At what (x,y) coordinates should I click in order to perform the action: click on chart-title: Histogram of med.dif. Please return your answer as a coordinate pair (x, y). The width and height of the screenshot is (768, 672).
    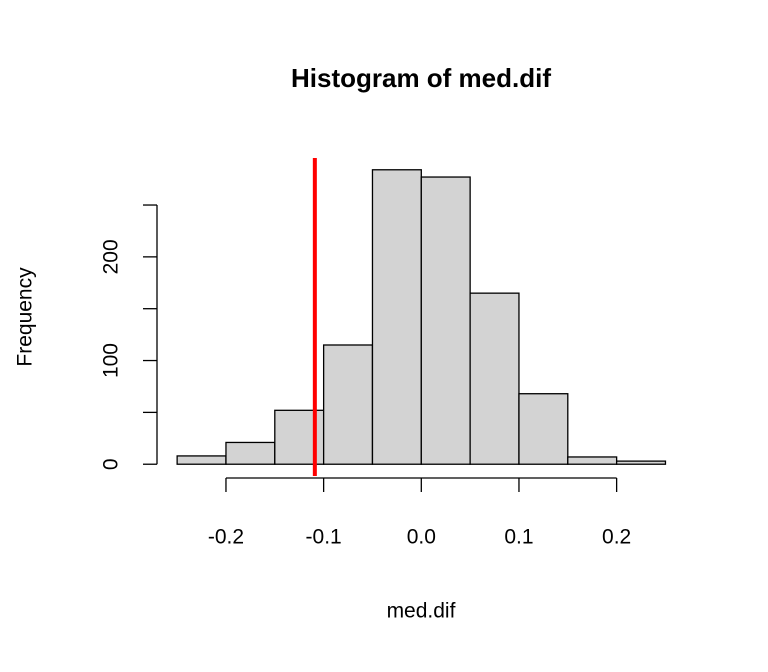
    Looking at the image, I should click on (421, 78).